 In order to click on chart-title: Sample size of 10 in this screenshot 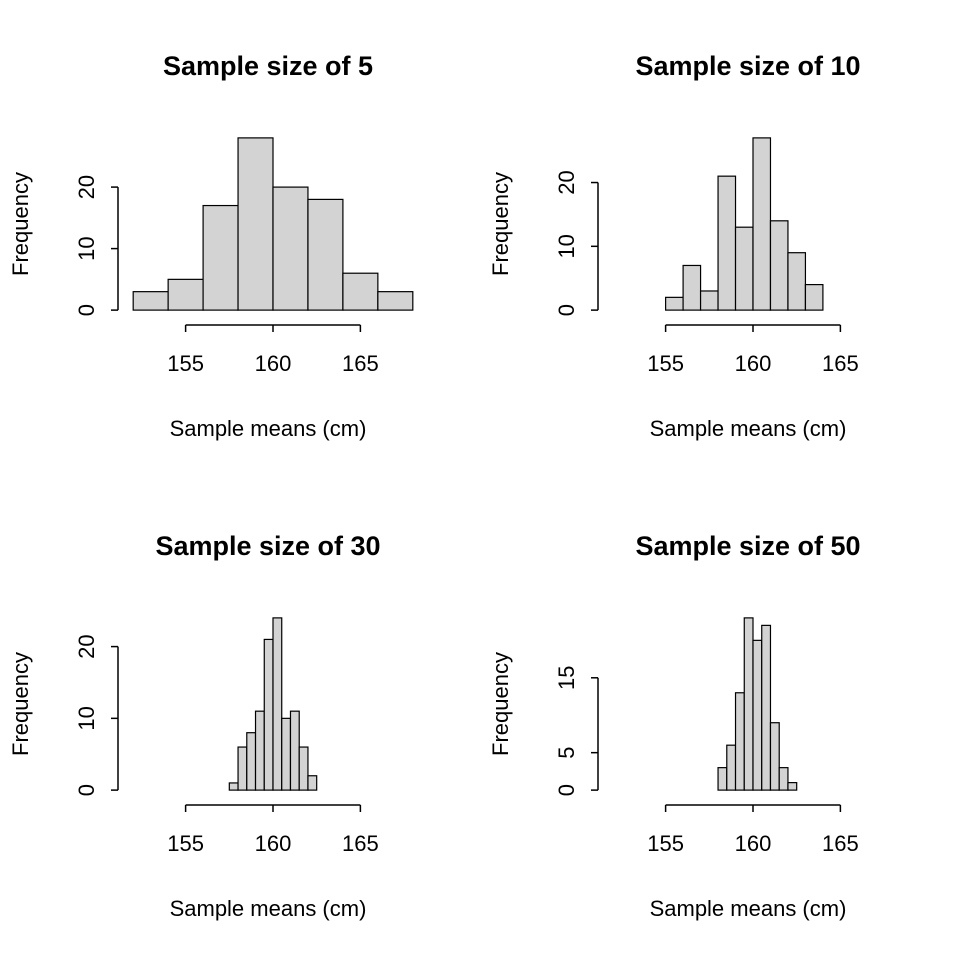, I will do `click(747, 66)`.